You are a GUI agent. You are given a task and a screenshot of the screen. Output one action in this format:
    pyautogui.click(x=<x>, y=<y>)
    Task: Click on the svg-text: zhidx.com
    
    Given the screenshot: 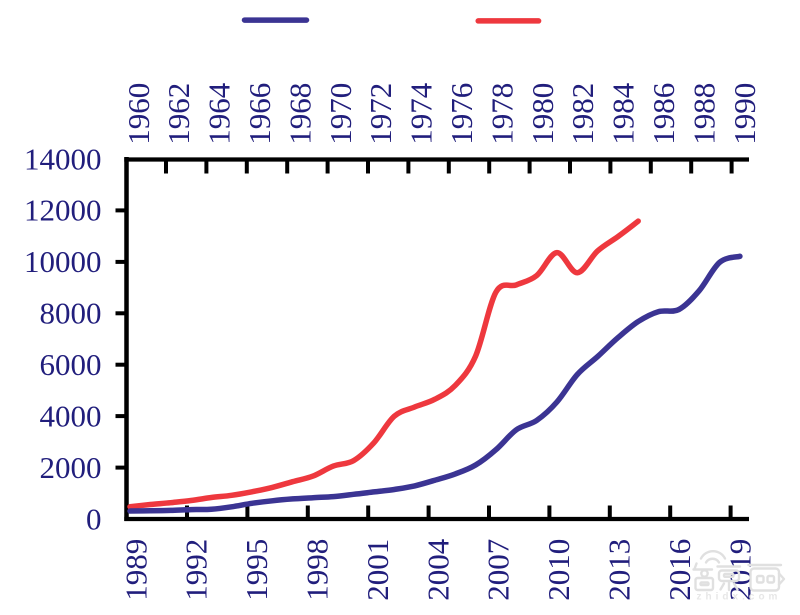 What is the action you would take?
    pyautogui.click(x=739, y=597)
    